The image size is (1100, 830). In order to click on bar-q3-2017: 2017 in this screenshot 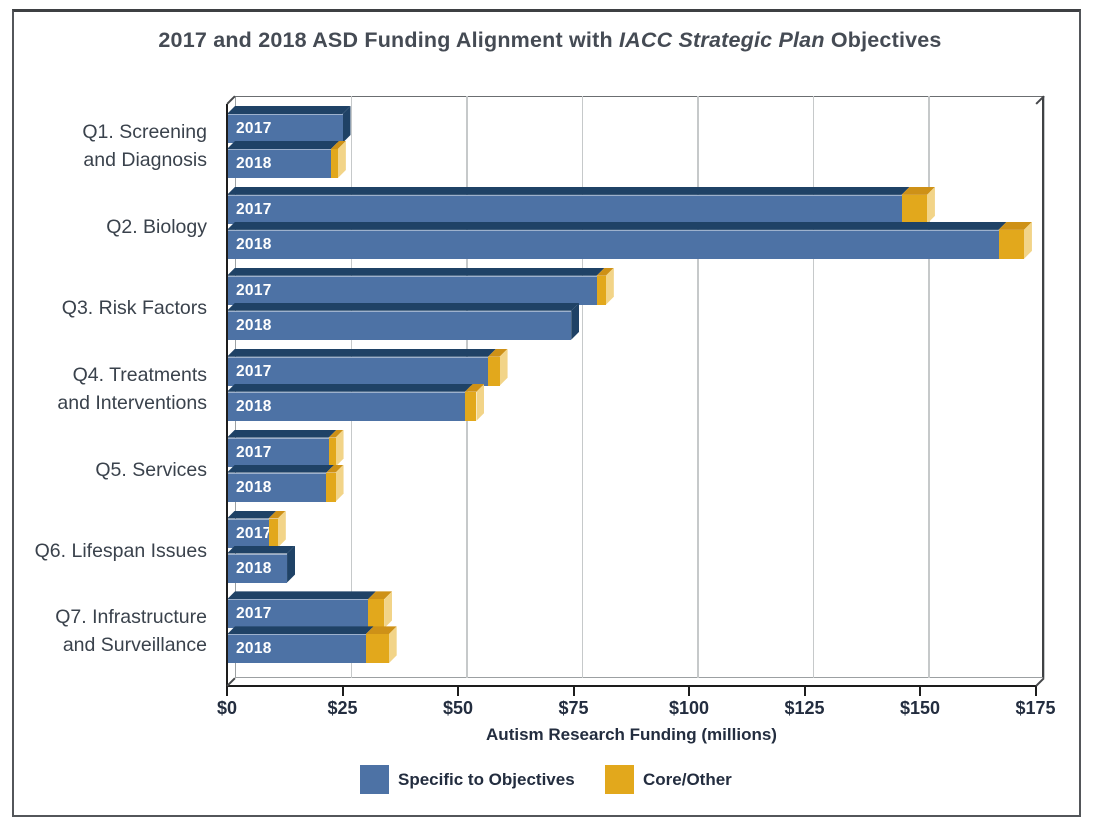, I will do `click(412, 290)`.